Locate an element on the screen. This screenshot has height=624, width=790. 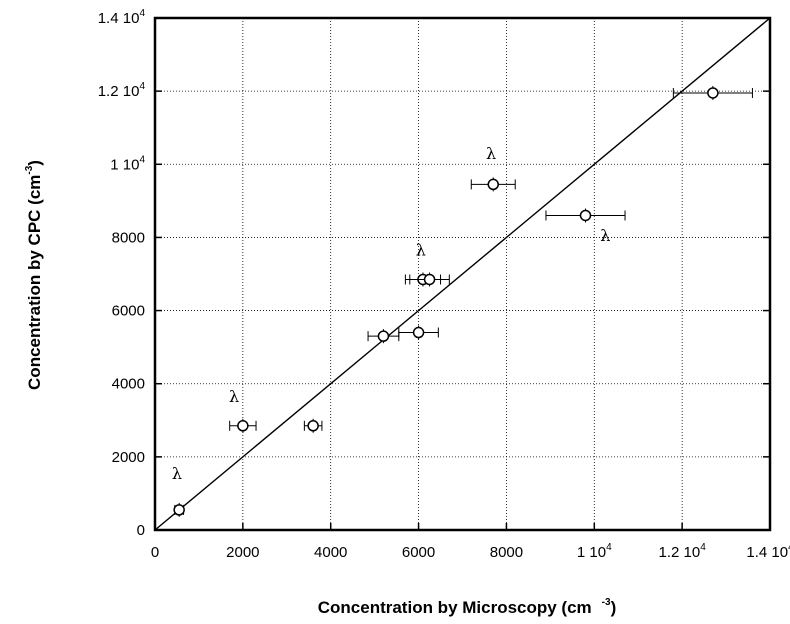
y-tick-label-7: 1.4 104 is located at coordinates (122, 17).